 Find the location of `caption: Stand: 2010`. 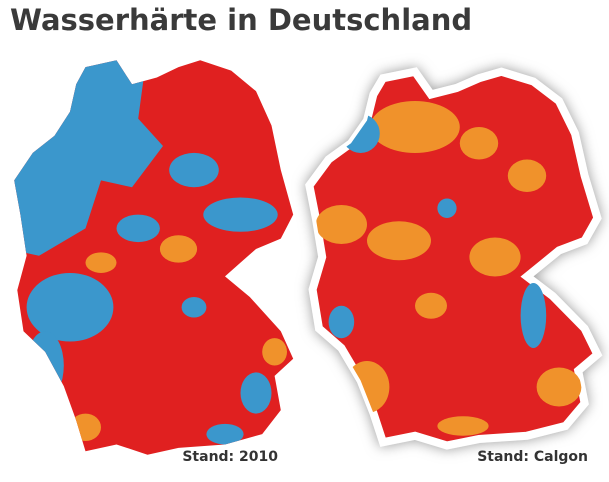

caption: Stand: 2010 is located at coordinates (230, 457).